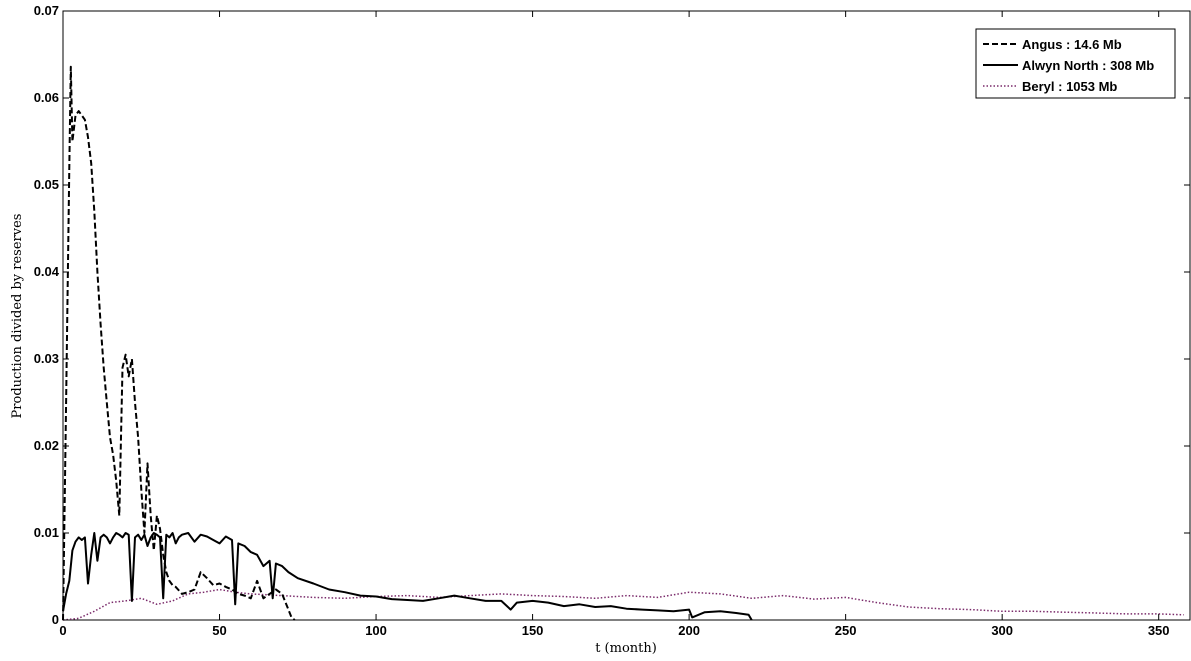 This screenshot has height=661, width=1191. I want to click on x-tick-label: 300, so click(1002, 630).